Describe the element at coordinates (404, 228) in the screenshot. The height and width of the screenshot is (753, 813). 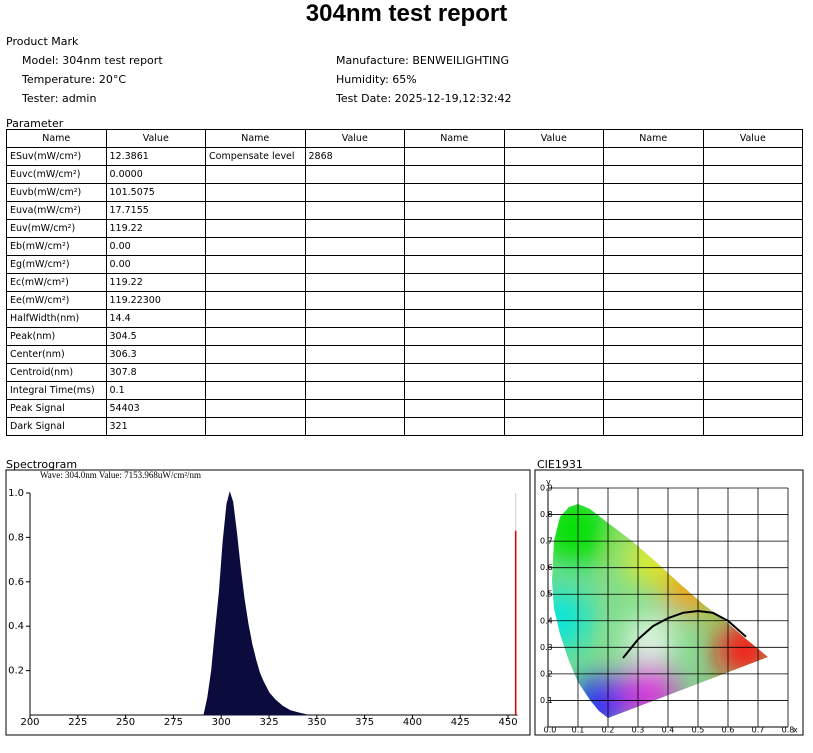
I see `table-row: Euv(mW/cm²) 119.22` at that location.